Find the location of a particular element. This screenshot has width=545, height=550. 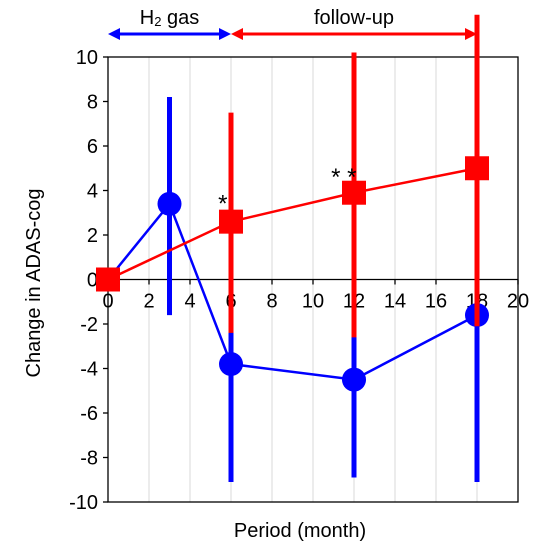

period-arrows: H2 gas follow-up is located at coordinates (292, 23).